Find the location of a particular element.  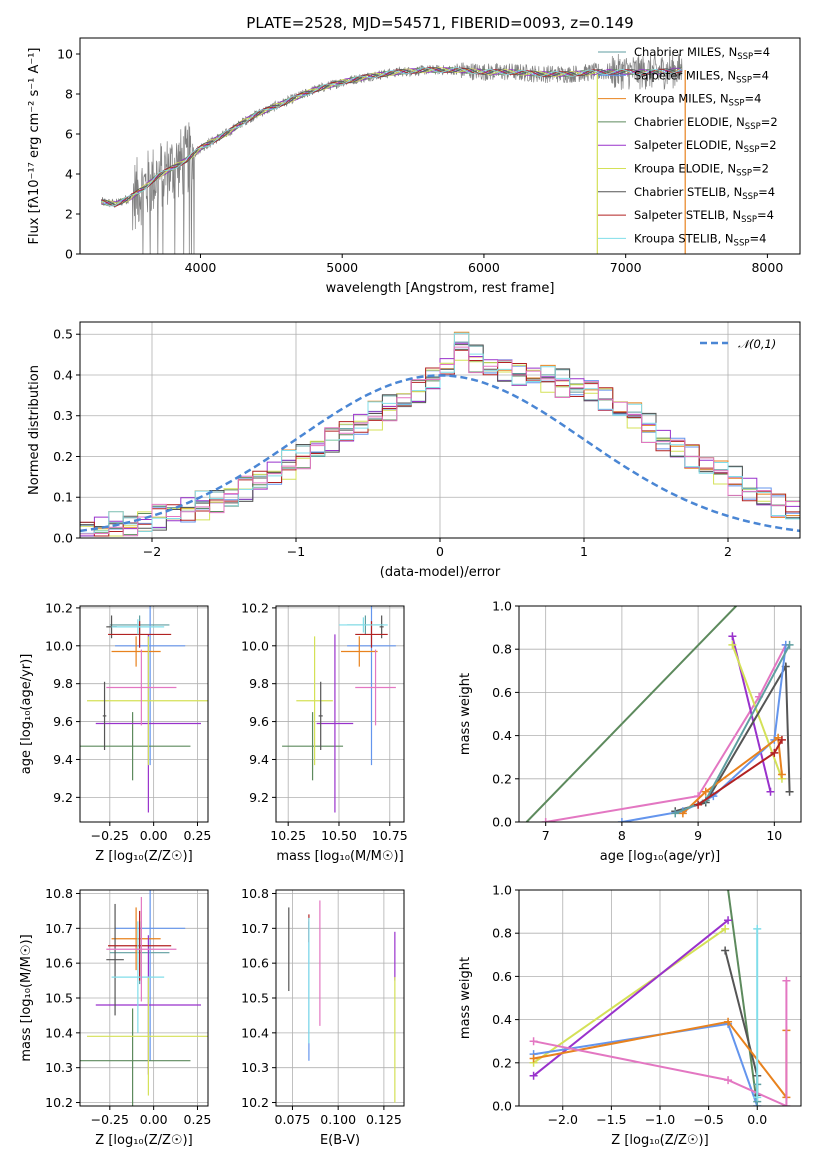

age-vs-Z-plot-area is located at coordinates (144, 714).